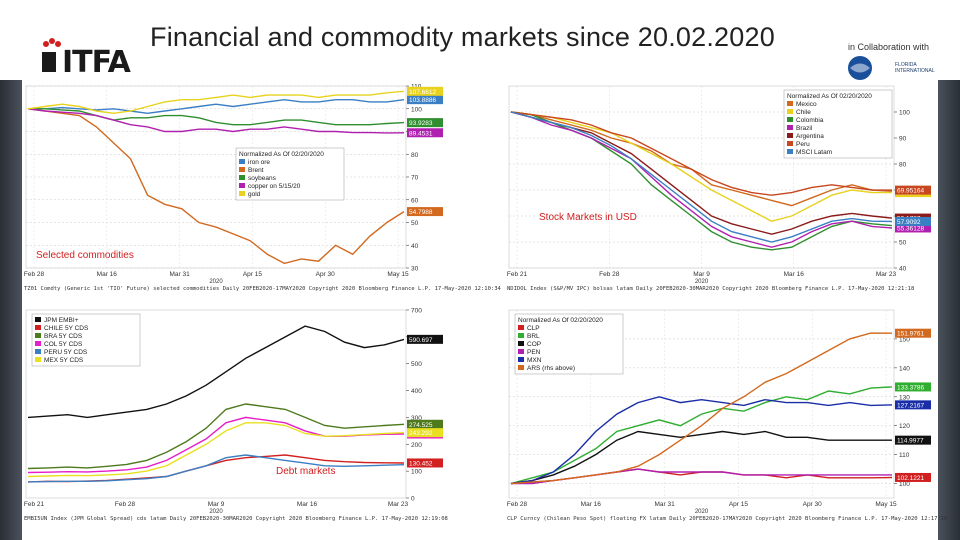 The width and height of the screenshot is (960, 540). I want to click on last-value-label: 103.8886, so click(422, 100).